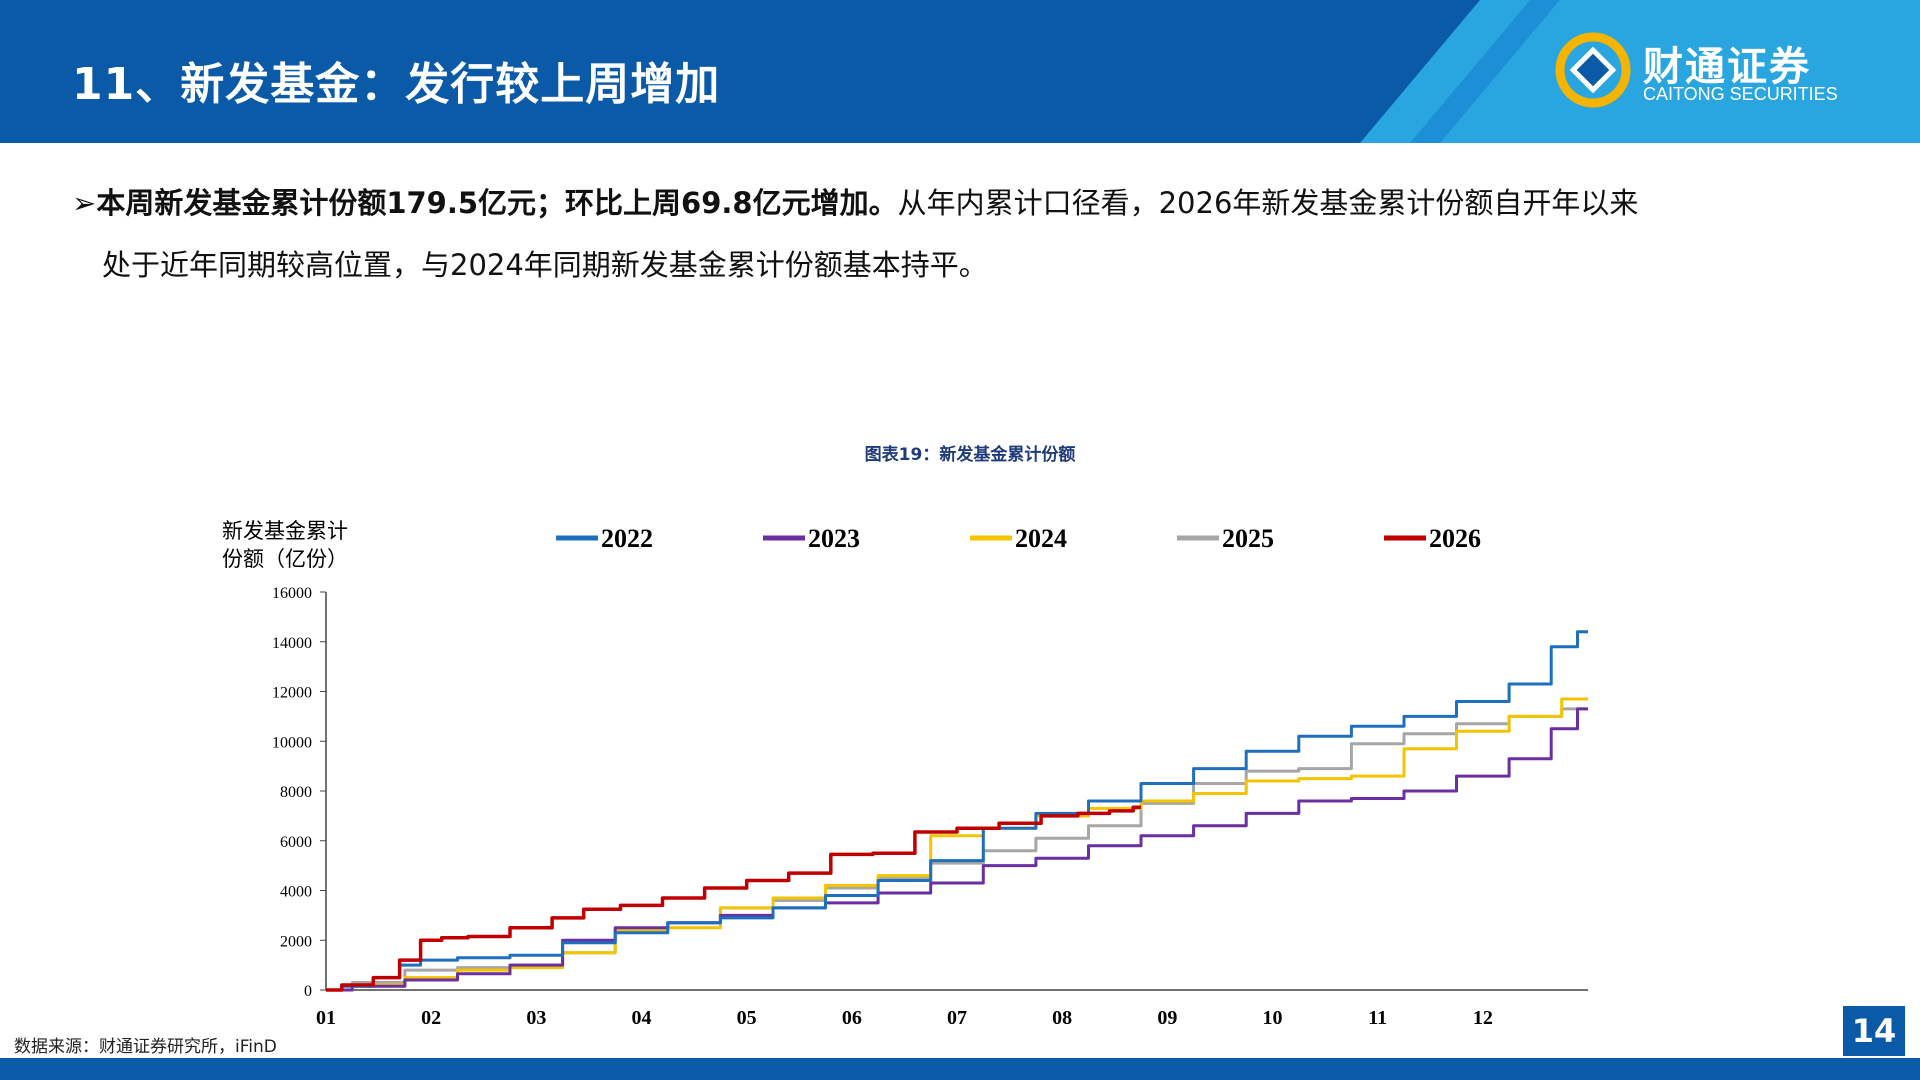  What do you see at coordinates (292, 693) in the screenshot?
I see `y-tick-label: 12000` at bounding box center [292, 693].